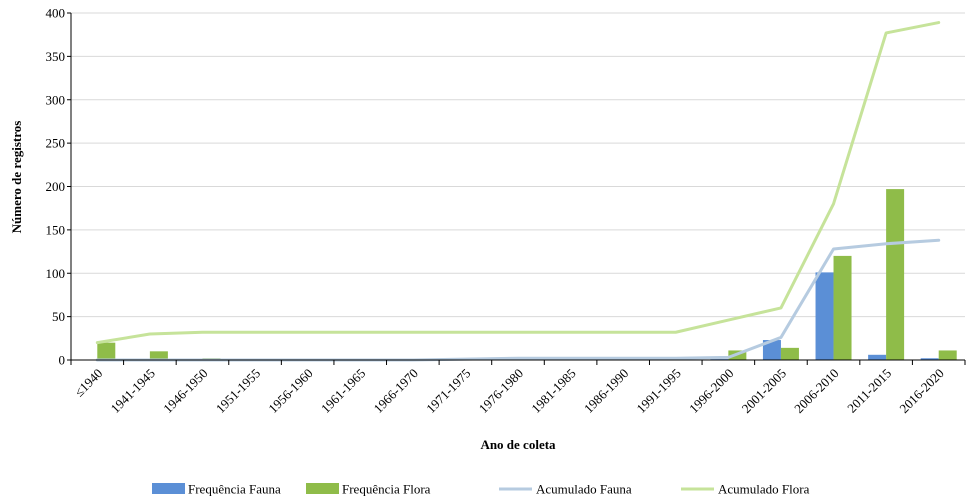 Image resolution: width=973 pixels, height=503 pixels. What do you see at coordinates (921, 391) in the screenshot?
I see `x-tick-label: 2016-2020` at bounding box center [921, 391].